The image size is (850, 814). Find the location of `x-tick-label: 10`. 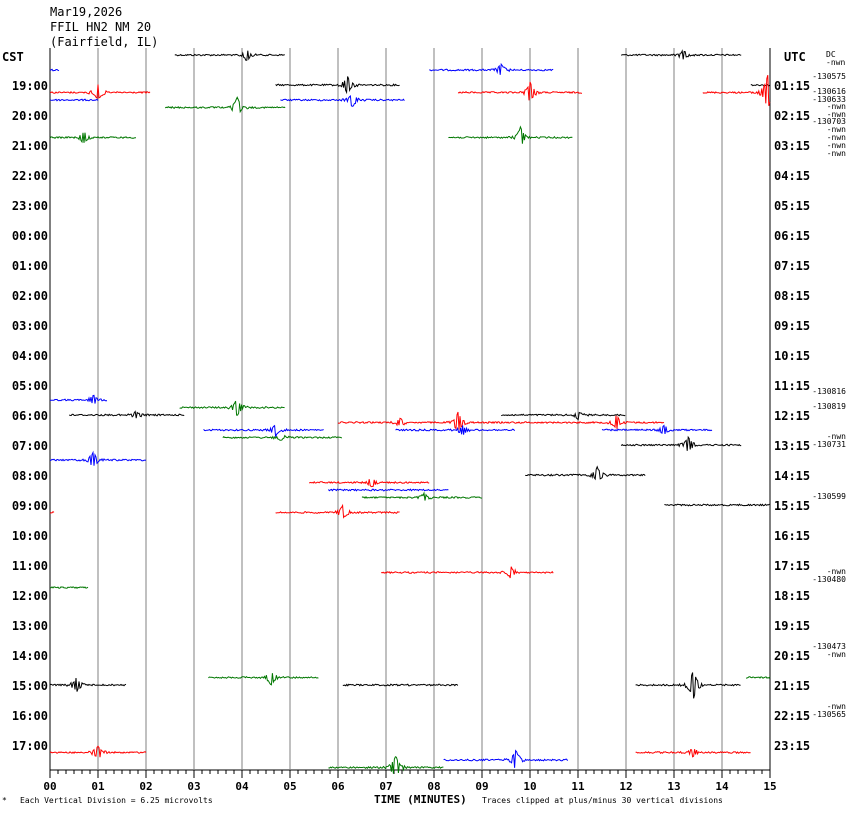

x-tick-label: 10 is located at coordinates (529, 786).